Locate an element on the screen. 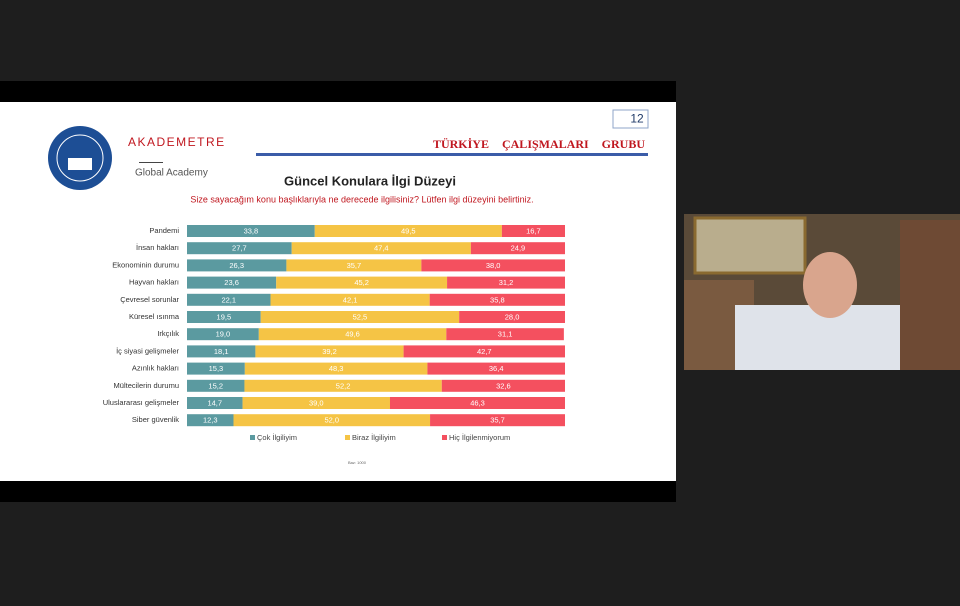 The height and width of the screenshot is (606, 960). value-label: 19,0 is located at coordinates (223, 334).